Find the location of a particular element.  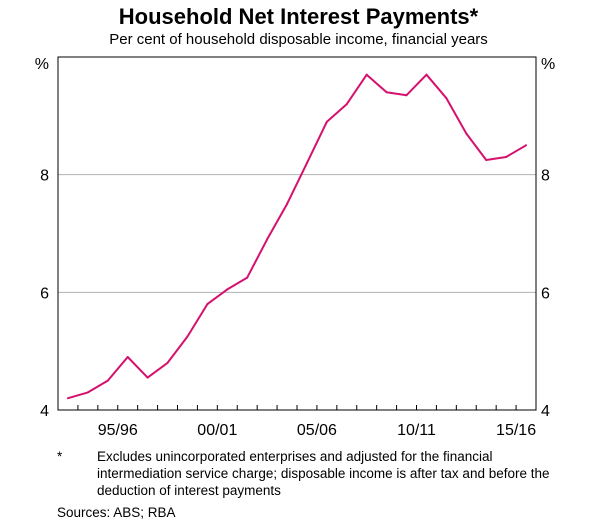

x-axis-labels: 95/96 00/01 05/06 10/11 15/16 is located at coordinates (317, 430).